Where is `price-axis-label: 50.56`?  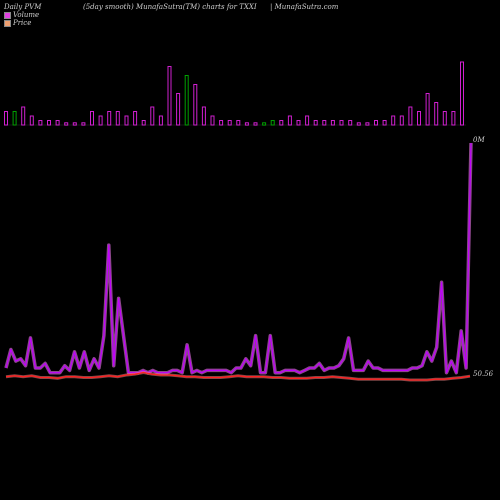 price-axis-label: 50.56 is located at coordinates (483, 374).